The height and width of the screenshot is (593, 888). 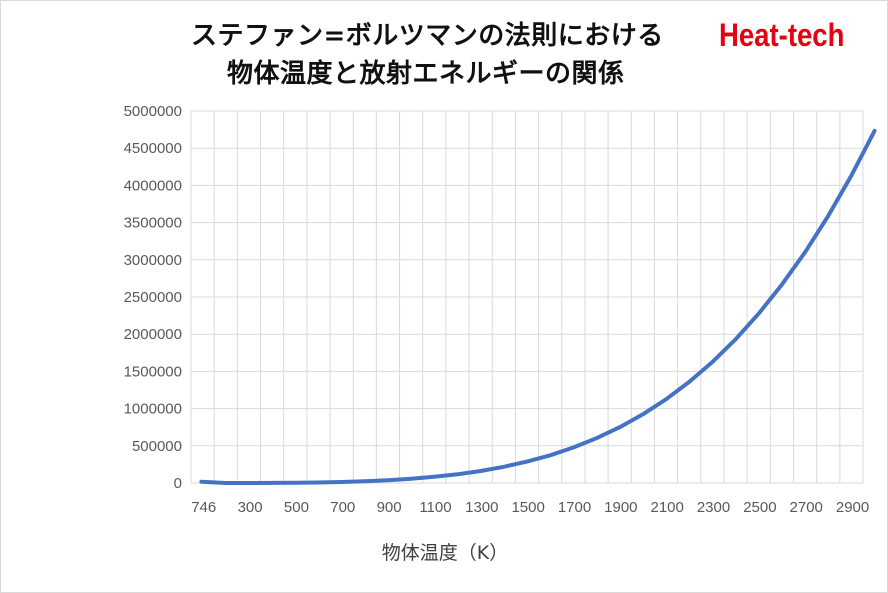 I want to click on x-tick-label: 500, so click(x=296, y=507).